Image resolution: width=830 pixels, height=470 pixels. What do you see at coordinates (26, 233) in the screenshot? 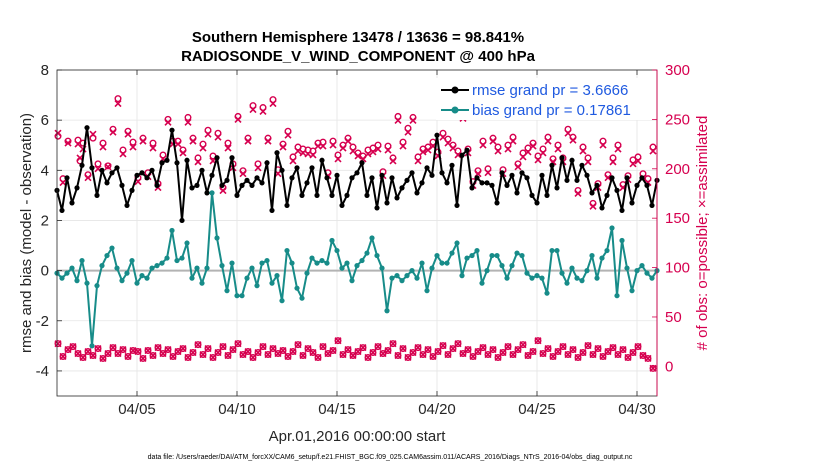
I see `y-axis-left-label: rmse and bias (model - observation)` at bounding box center [26, 233].